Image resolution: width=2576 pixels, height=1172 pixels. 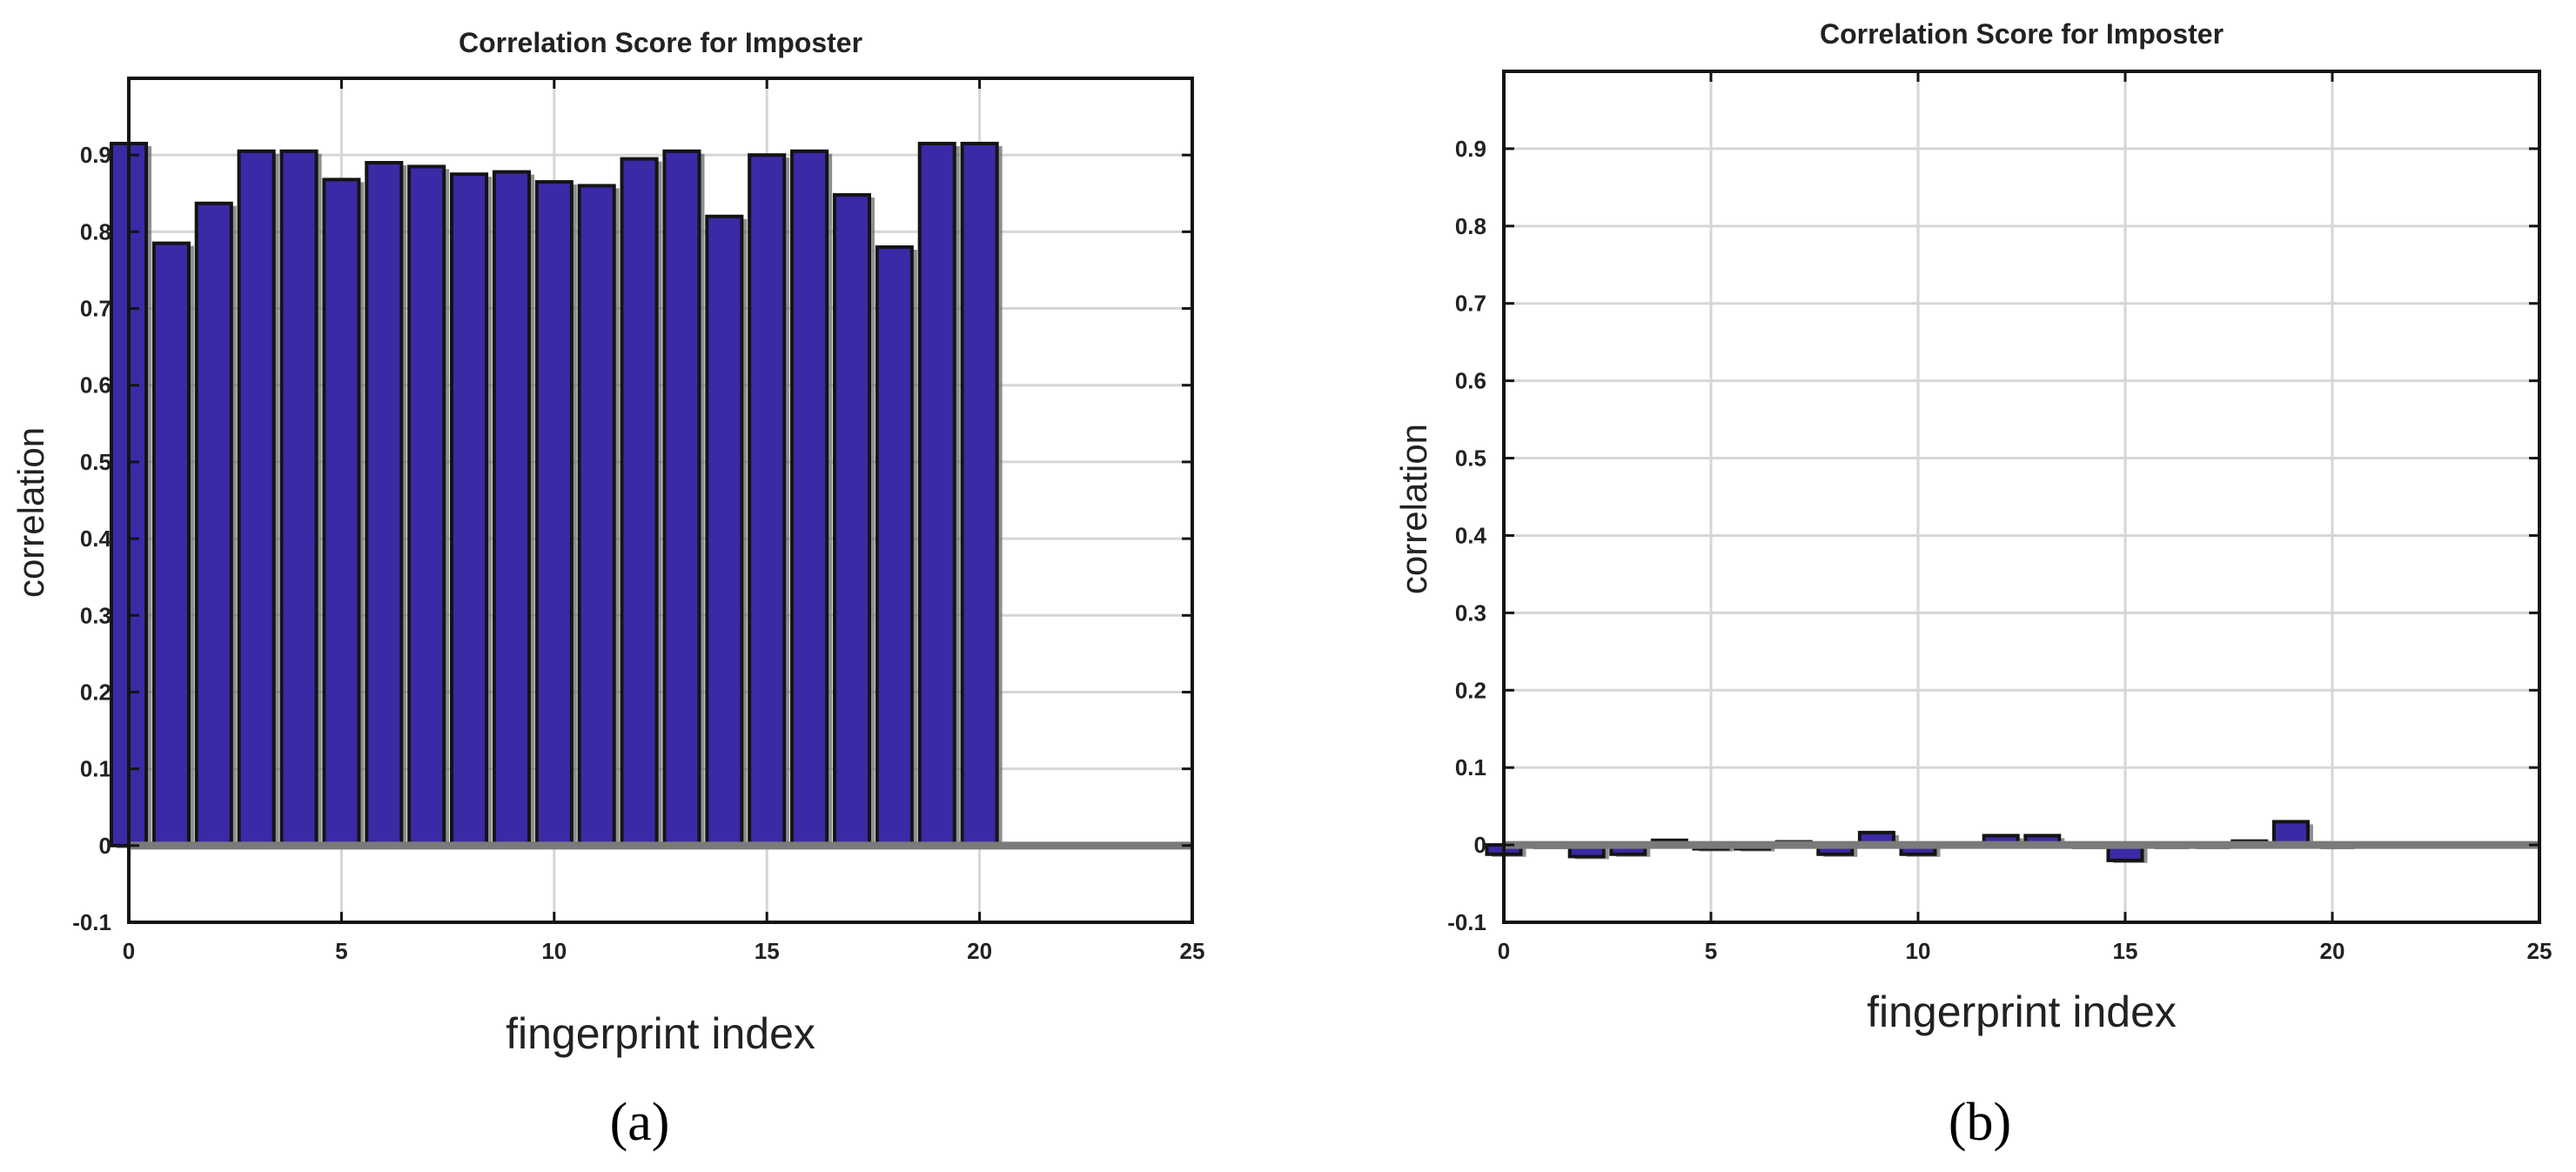 I want to click on panel-label: (b), so click(x=1980, y=1122).